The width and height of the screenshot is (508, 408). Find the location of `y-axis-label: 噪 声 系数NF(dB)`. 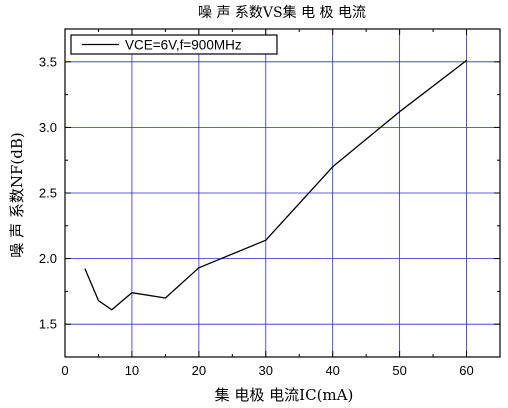

y-axis-label: 噪 声 系数NF(dB) is located at coordinates (17, 194).